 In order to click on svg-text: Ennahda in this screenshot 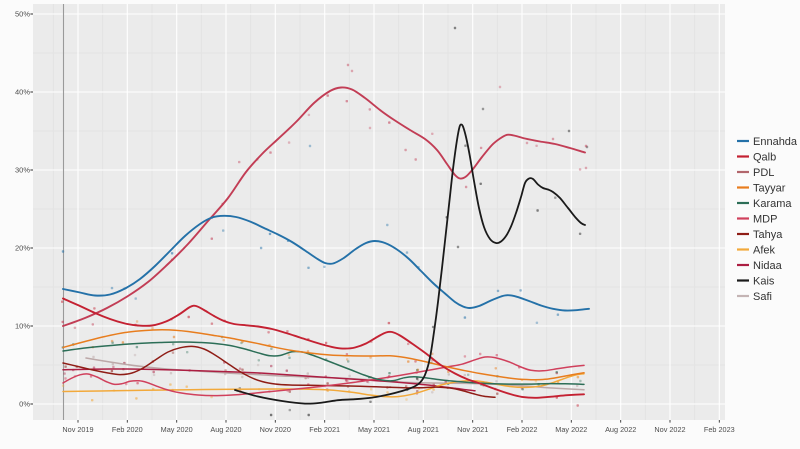, I will do `click(775, 142)`.